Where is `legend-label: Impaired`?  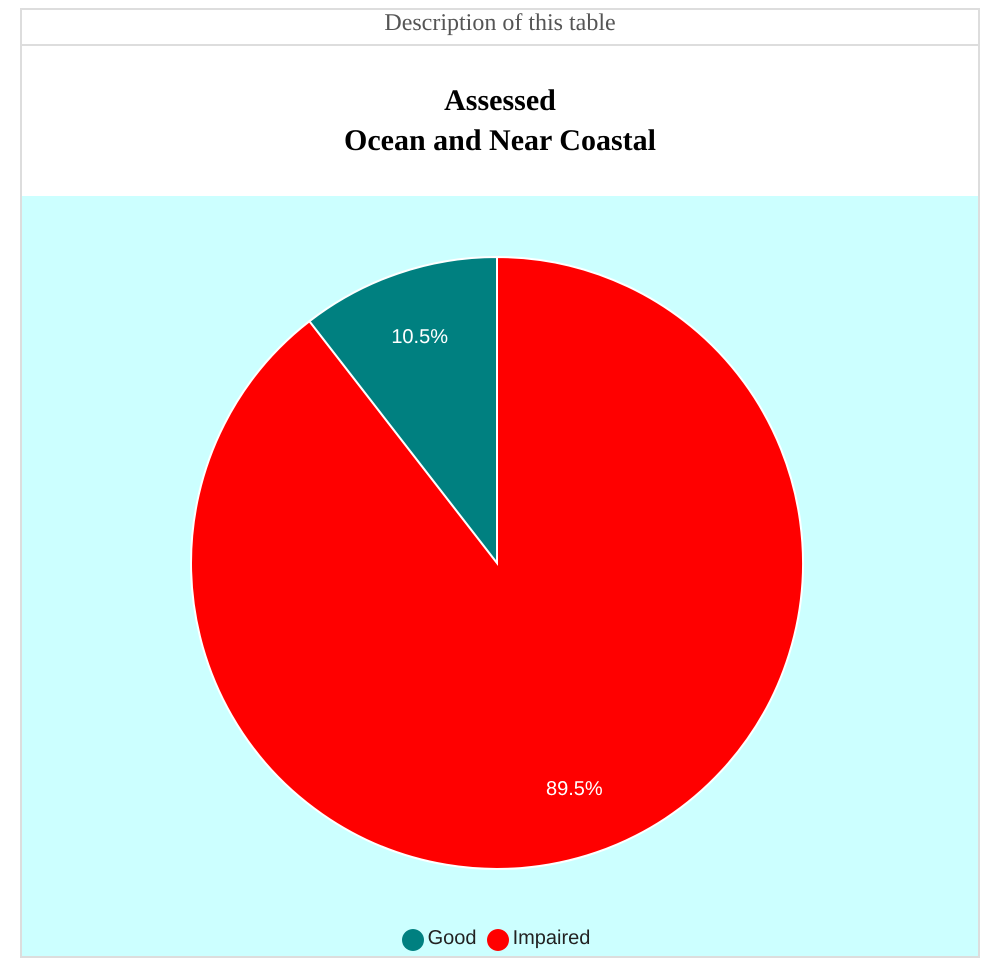 legend-label: Impaired is located at coordinates (551, 937).